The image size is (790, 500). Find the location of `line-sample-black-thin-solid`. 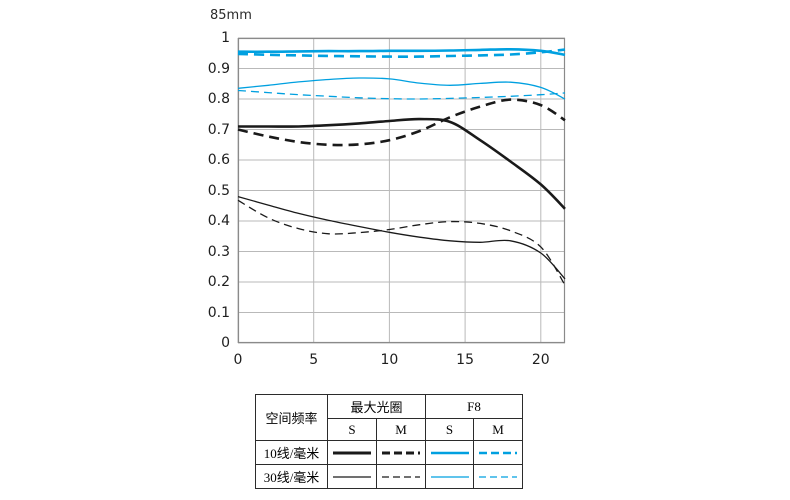

line-sample-black-thin-solid is located at coordinates (352, 476).